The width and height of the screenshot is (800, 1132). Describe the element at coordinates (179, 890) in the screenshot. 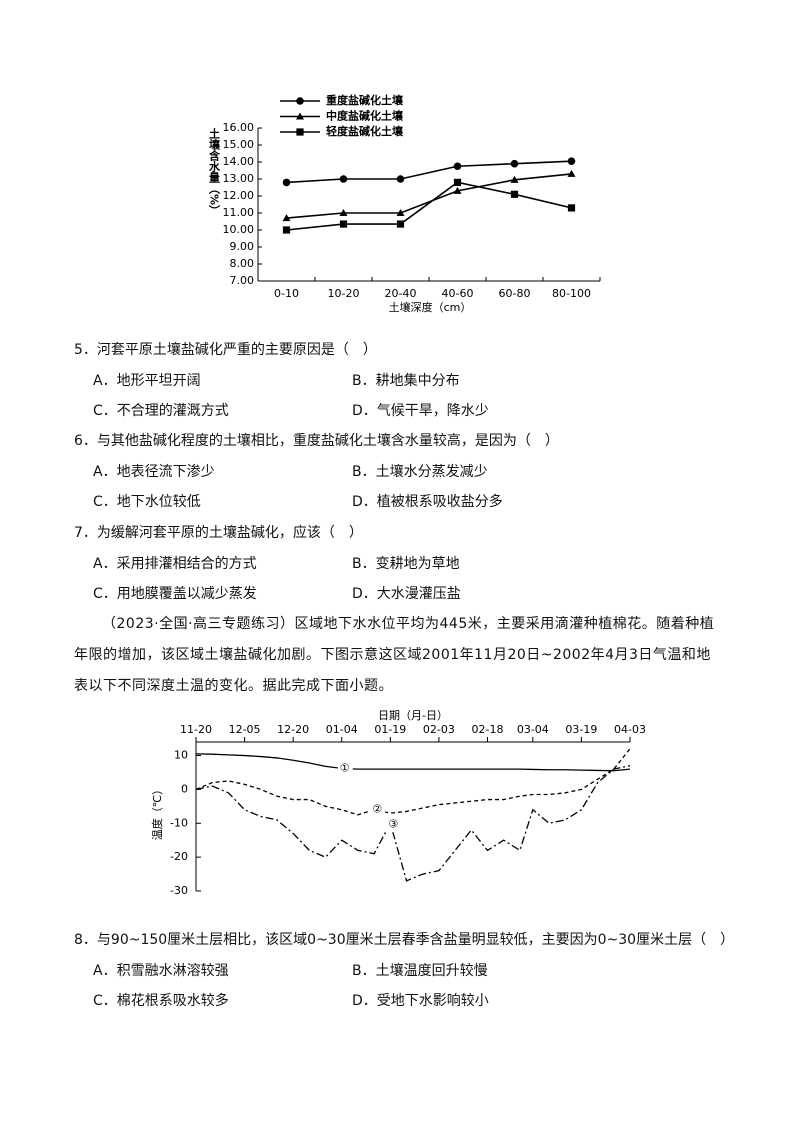

I see `y-tick-label: -30` at that location.